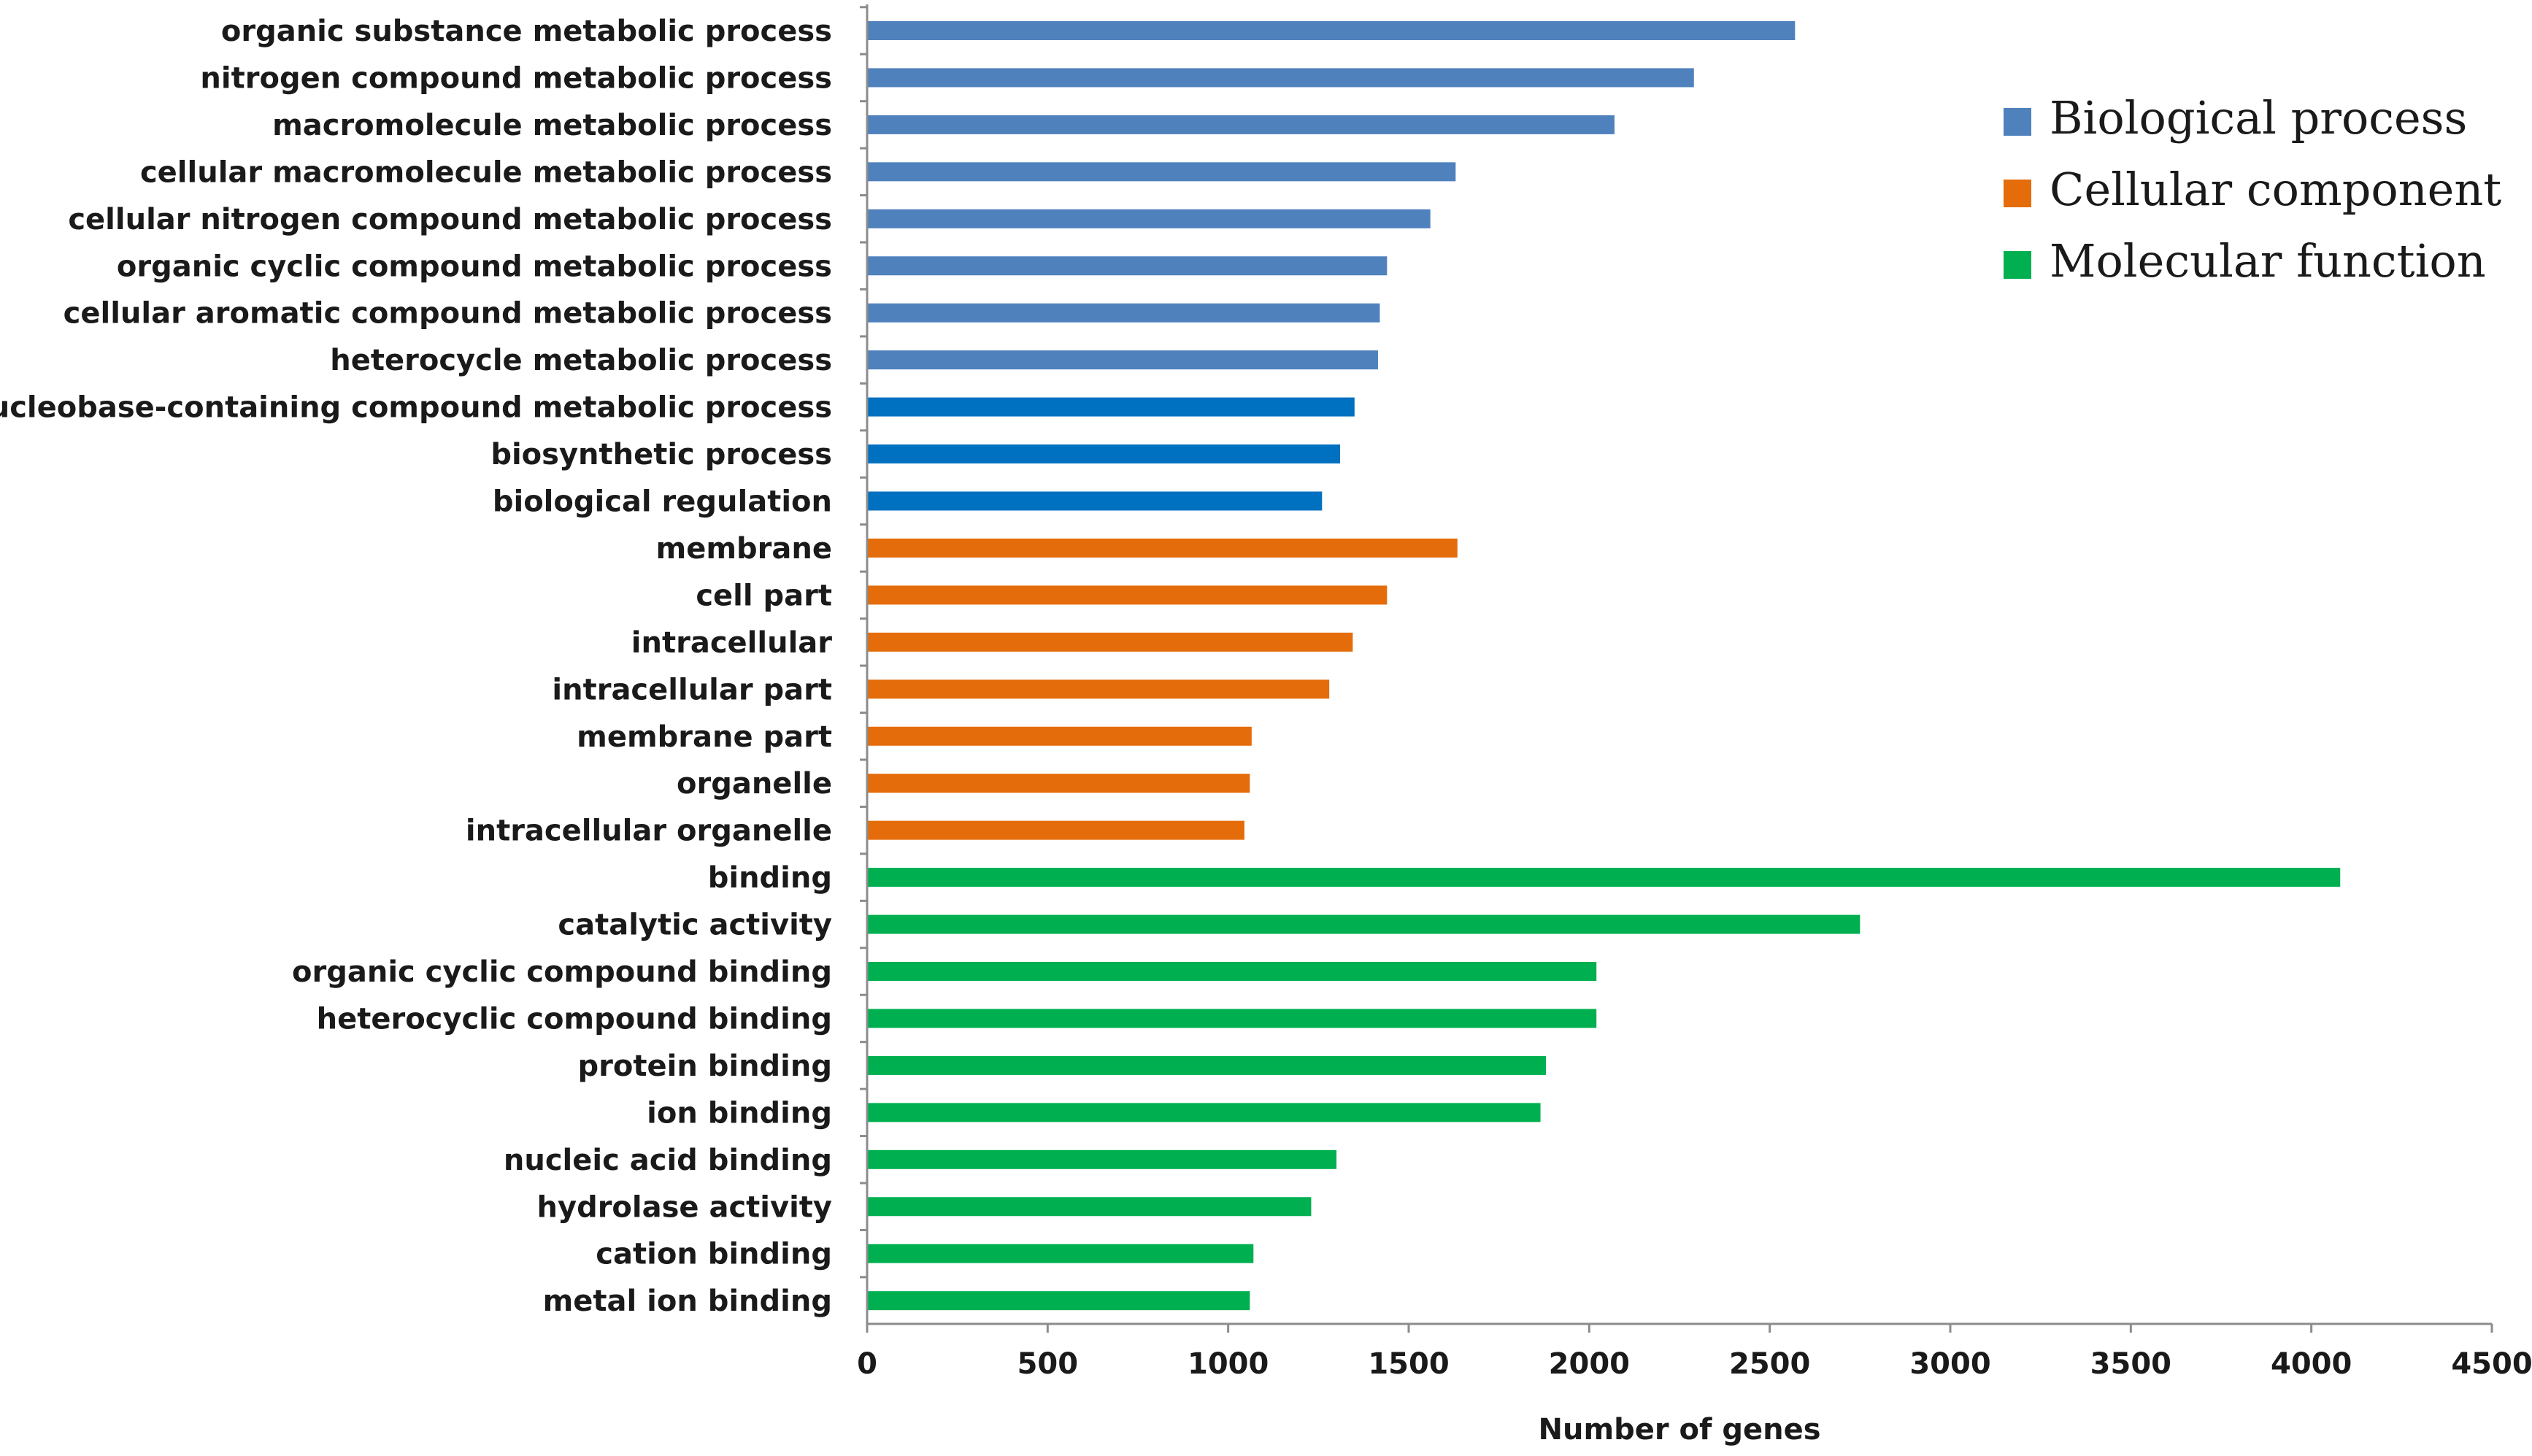 This screenshot has height=1456, width=2532. What do you see at coordinates (684, 1207) in the screenshot?
I see `category-label-25: hydrolase activity` at bounding box center [684, 1207].